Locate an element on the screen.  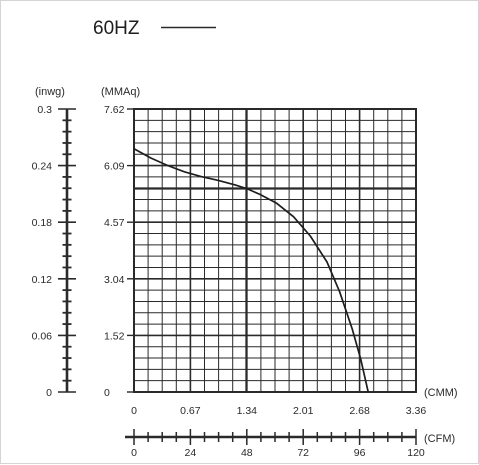
inwg-tick-label: 0.24 is located at coordinates (42, 167).